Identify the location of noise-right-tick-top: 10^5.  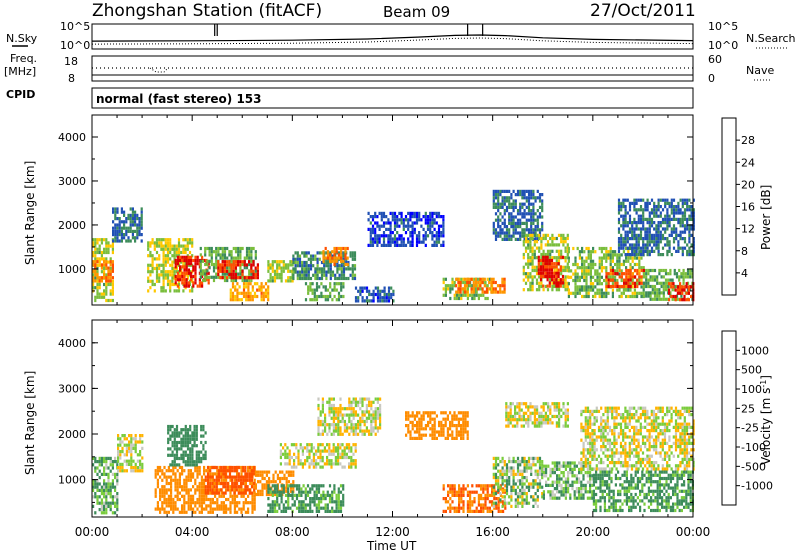
(723, 26).